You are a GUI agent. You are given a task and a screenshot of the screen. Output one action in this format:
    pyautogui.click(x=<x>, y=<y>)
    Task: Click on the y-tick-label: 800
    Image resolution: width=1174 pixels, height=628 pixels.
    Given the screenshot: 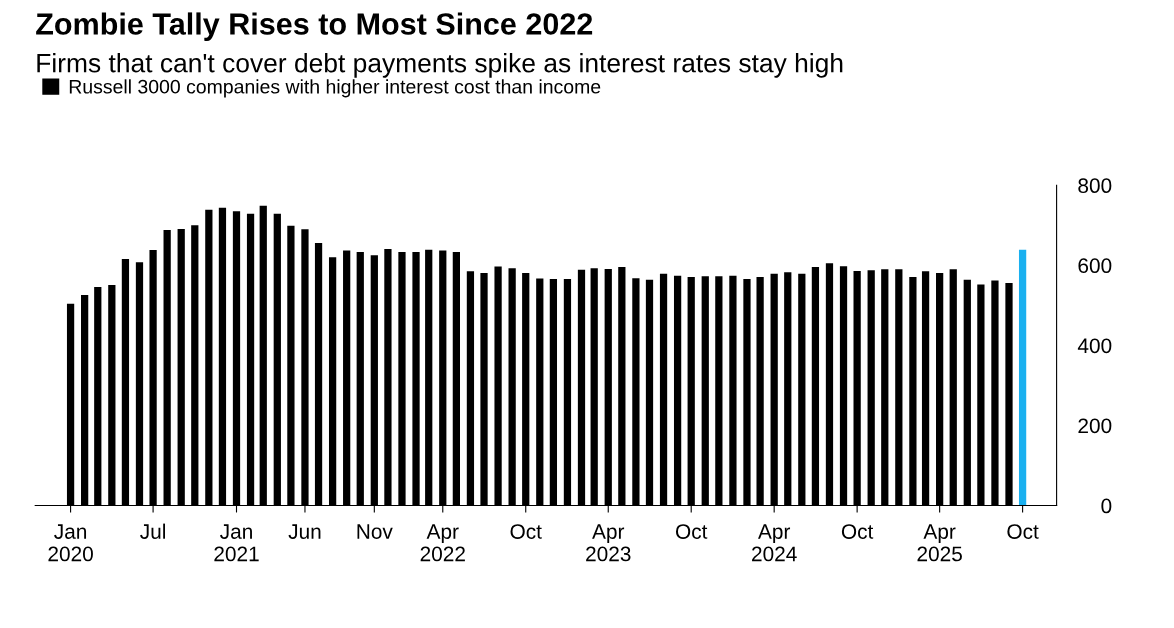 What is the action you would take?
    pyautogui.click(x=1095, y=186)
    